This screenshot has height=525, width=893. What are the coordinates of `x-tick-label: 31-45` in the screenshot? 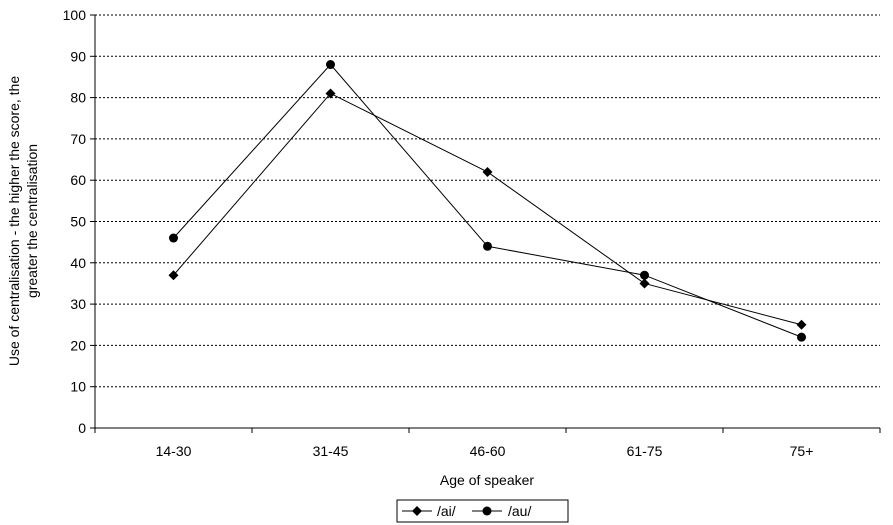 It's located at (331, 451).